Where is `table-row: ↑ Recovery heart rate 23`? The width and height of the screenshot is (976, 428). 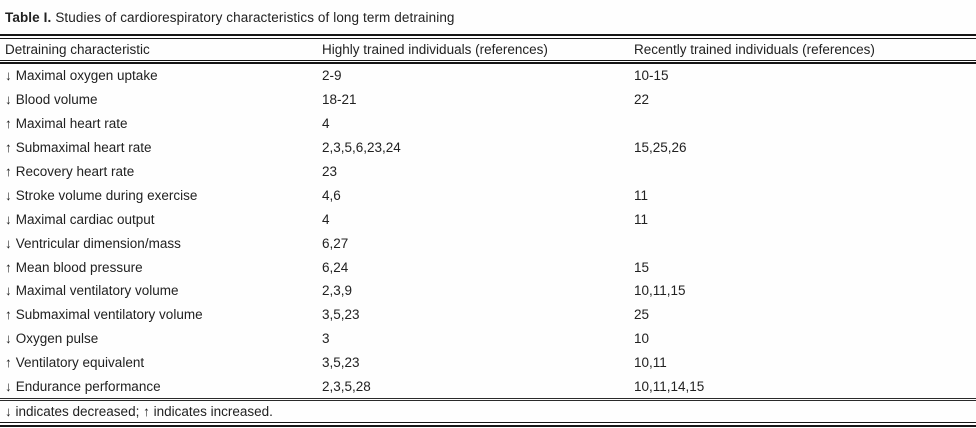
table-row: ↑ Recovery heart rate 23 is located at coordinates (488, 172).